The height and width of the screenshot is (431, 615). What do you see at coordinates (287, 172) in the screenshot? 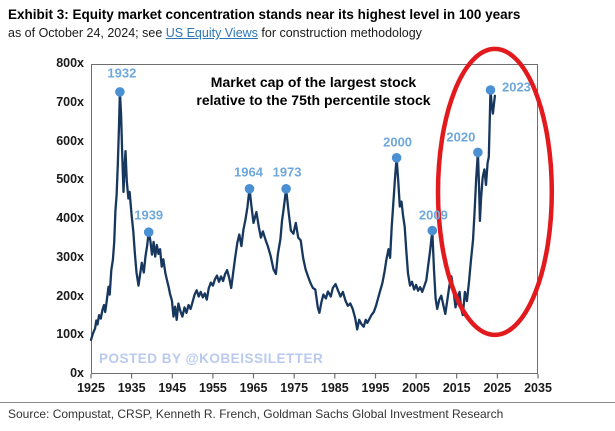
I see `peak-year-label: 1973` at bounding box center [287, 172].